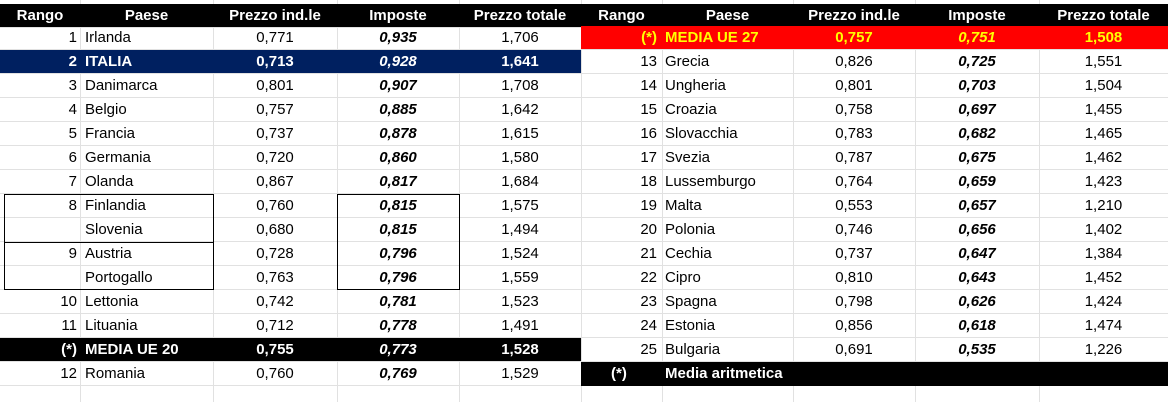  Describe the element at coordinates (290, 86) in the screenshot. I see `table-row: 3 Danimarca 0,801 0,907 1,708` at that location.